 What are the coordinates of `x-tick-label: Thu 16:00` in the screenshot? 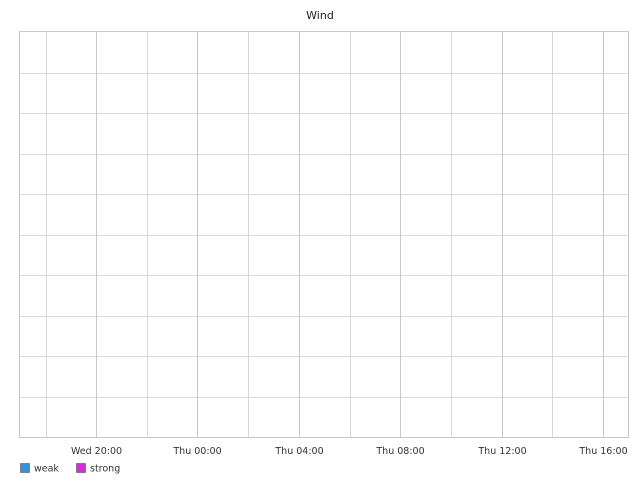 It's located at (602, 451).